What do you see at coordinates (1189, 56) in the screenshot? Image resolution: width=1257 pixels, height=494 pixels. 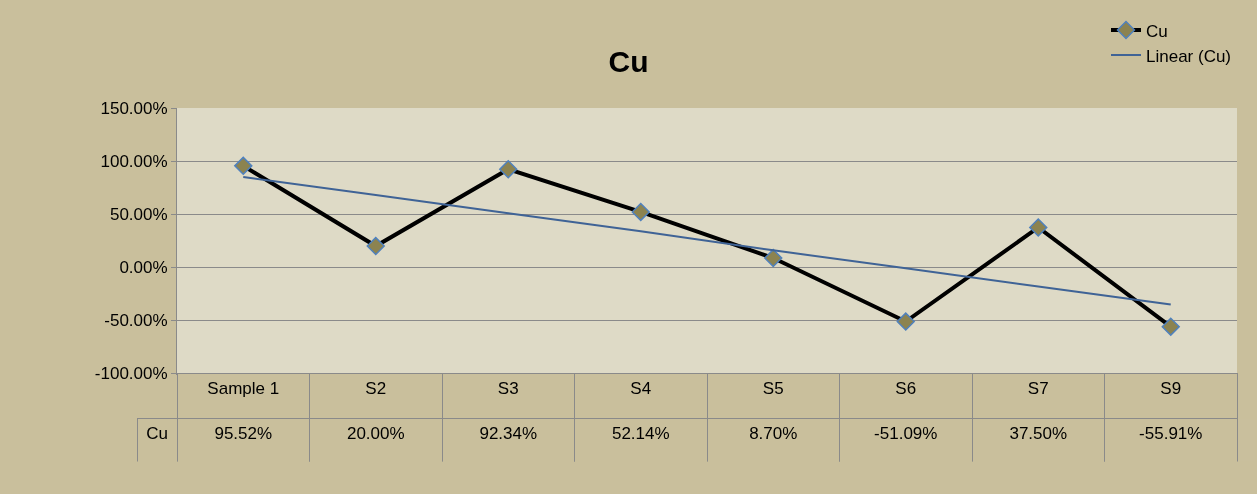 I see `legend-label: Linear (Cu)` at bounding box center [1189, 56].